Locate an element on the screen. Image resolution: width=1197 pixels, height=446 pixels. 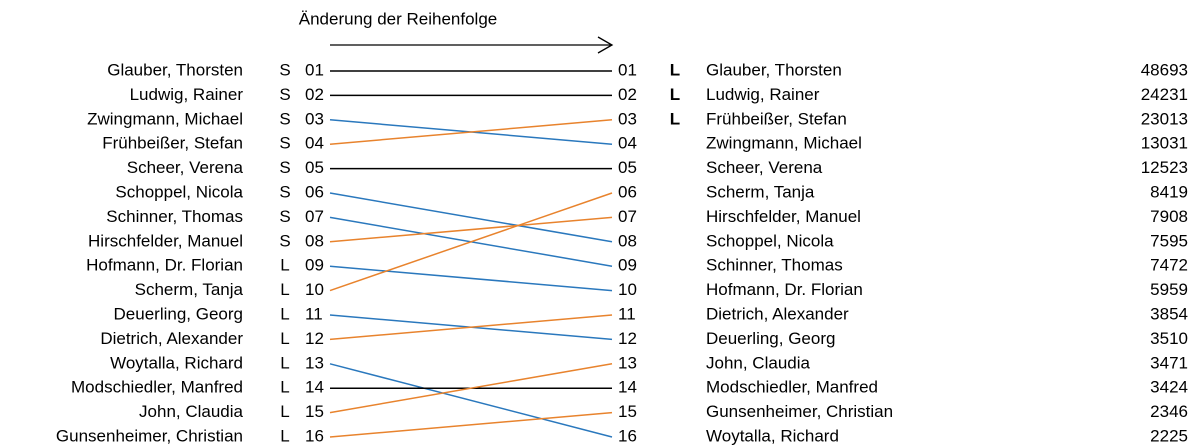
votes: 24231 is located at coordinates (1164, 94).